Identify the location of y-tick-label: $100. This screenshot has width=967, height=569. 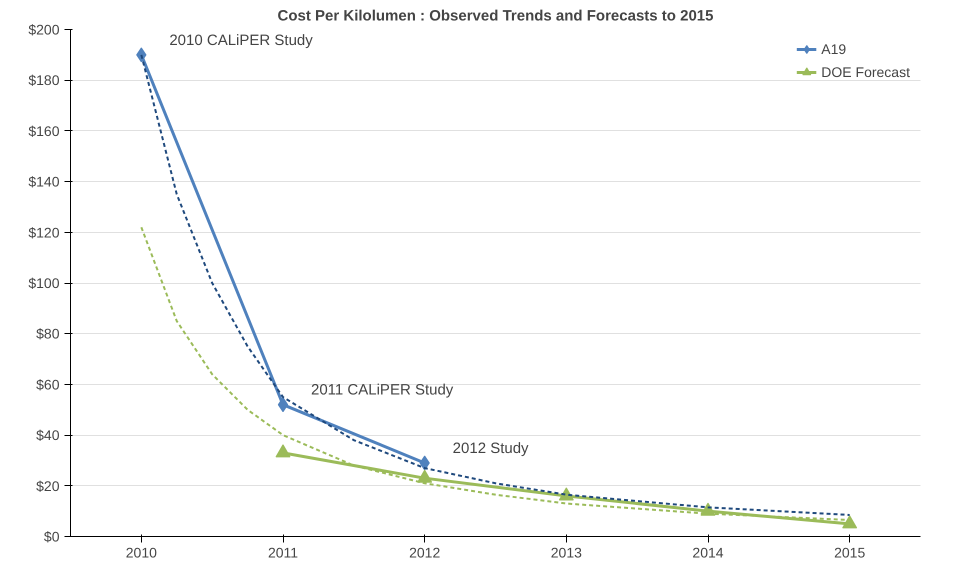
(44, 283).